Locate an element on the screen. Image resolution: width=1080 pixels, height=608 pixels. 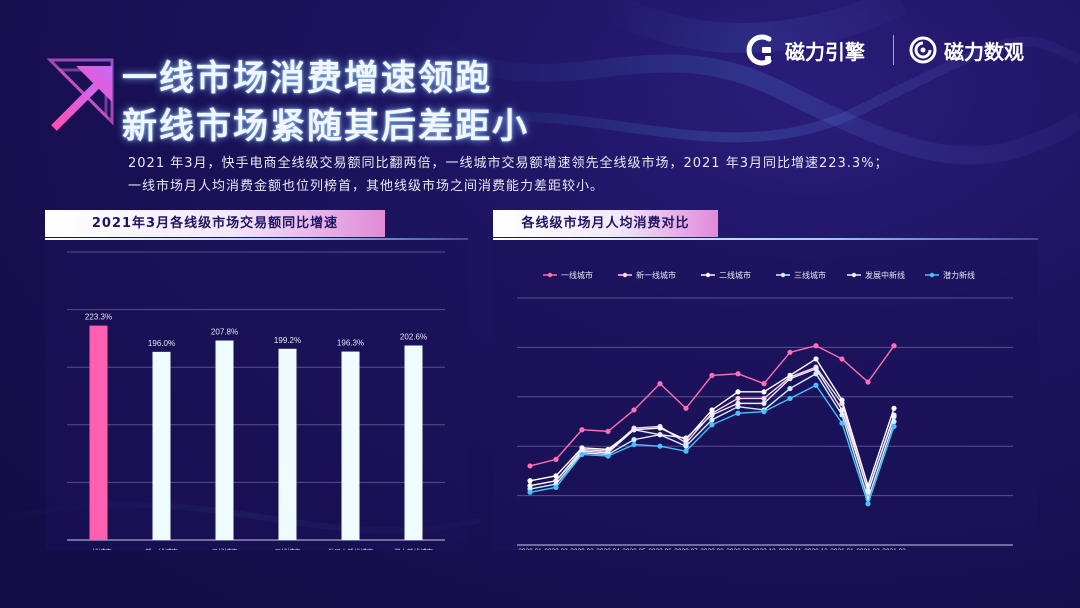
x-tick-label: 2020.03 is located at coordinates (582, 549).